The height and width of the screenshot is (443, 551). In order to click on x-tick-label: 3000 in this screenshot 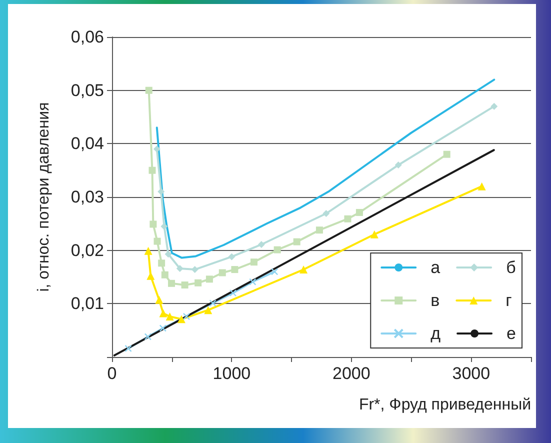, I will do `click(471, 373)`.